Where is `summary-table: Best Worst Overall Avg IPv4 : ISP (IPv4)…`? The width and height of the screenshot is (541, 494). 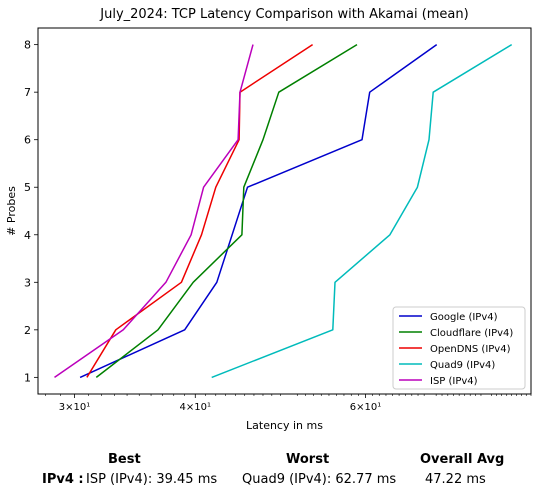 summary-table: Best Worst Overall Avg IPv4 : ISP (IPv4)… is located at coordinates (270, 471).